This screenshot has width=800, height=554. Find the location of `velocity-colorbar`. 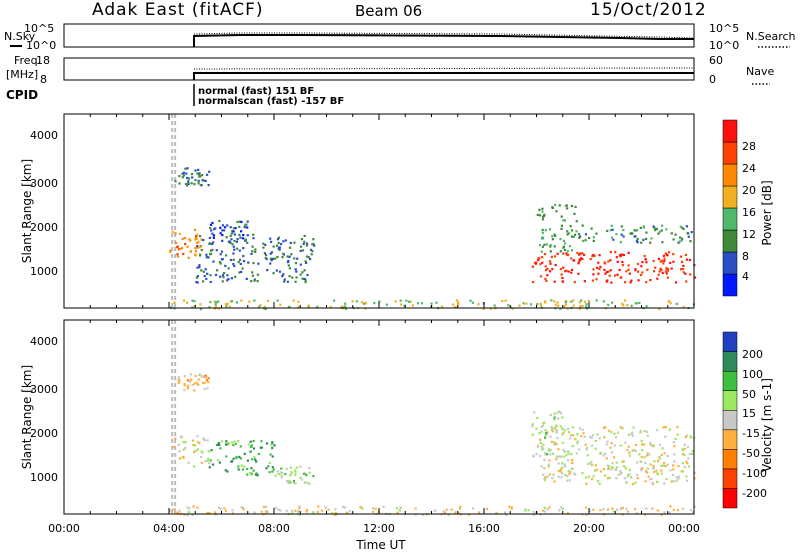

velocity-colorbar is located at coordinates (730, 420).